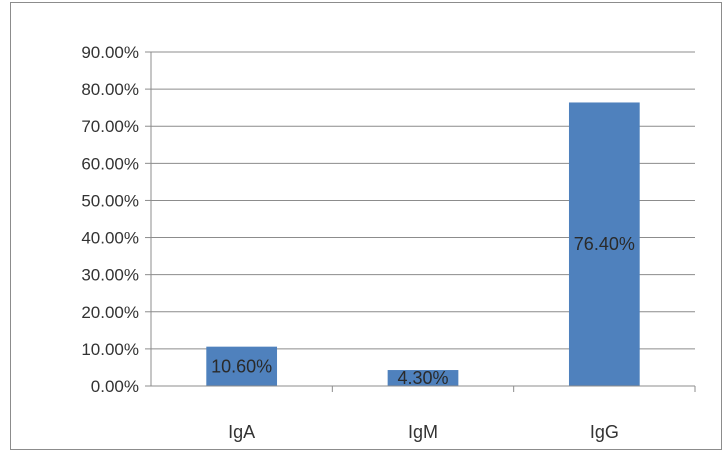 The height and width of the screenshot is (455, 726). What do you see at coordinates (110, 312) in the screenshot?
I see `y-tick-label: 20.00%` at bounding box center [110, 312].